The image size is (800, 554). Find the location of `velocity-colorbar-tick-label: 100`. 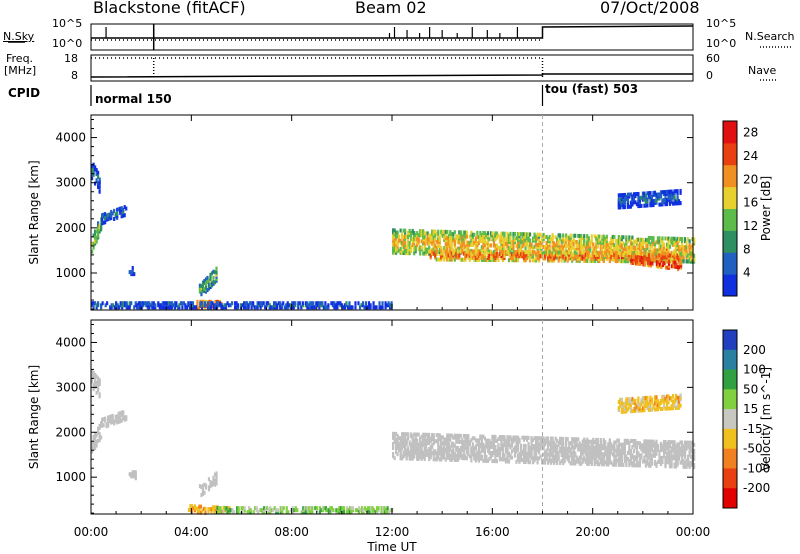

velocity-colorbar-tick-label: 100 is located at coordinates (754, 370).